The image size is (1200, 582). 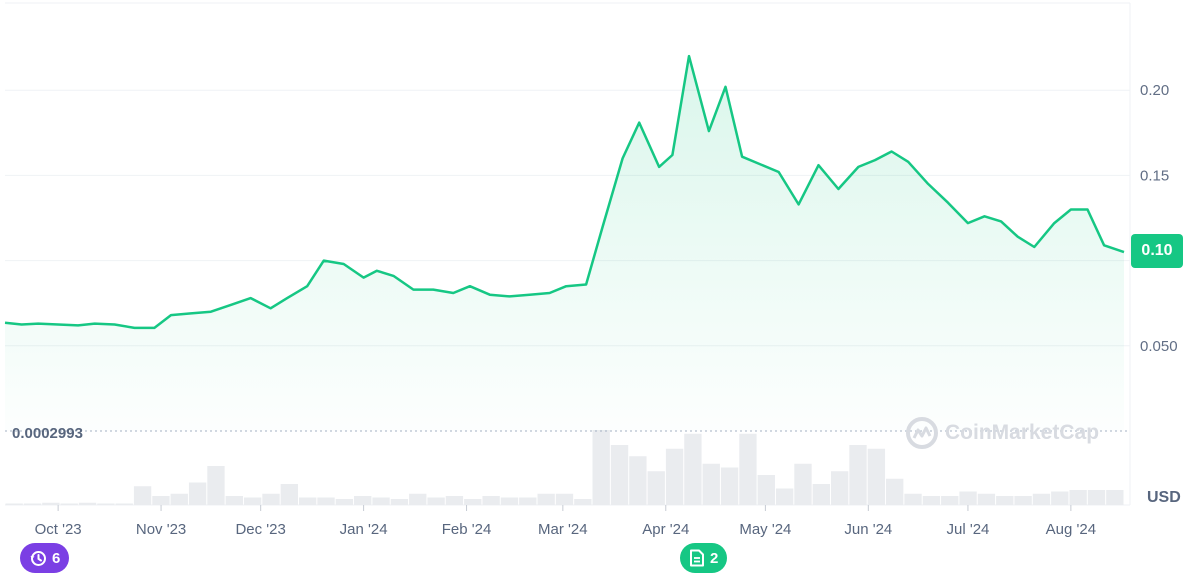 I want to click on y-tick-label: 0.15, so click(x=1154, y=175).